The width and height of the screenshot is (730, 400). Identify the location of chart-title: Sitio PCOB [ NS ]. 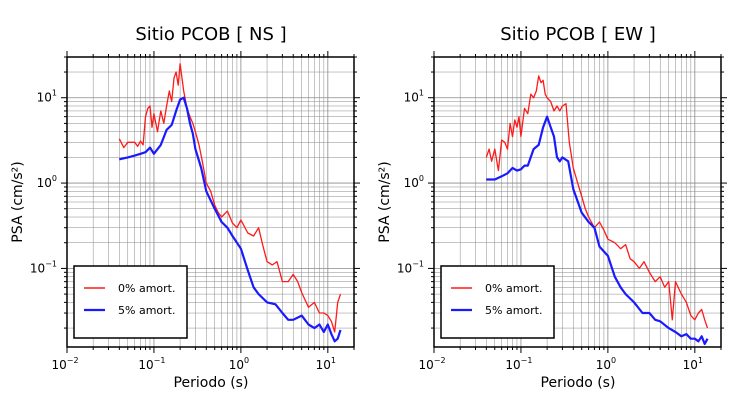
(210, 34).